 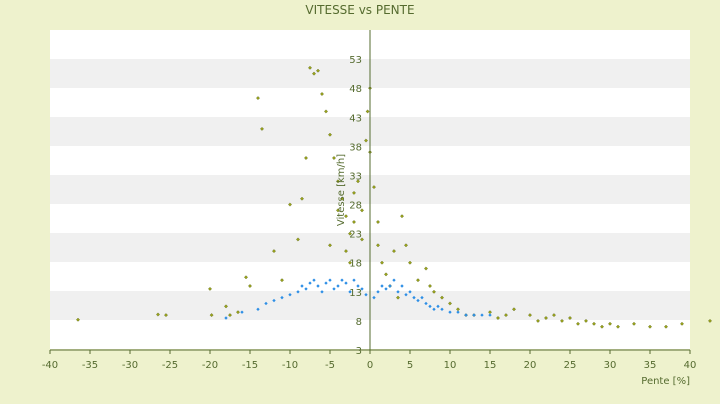 I want to click on y-tick-label: 28, so click(x=355, y=206).